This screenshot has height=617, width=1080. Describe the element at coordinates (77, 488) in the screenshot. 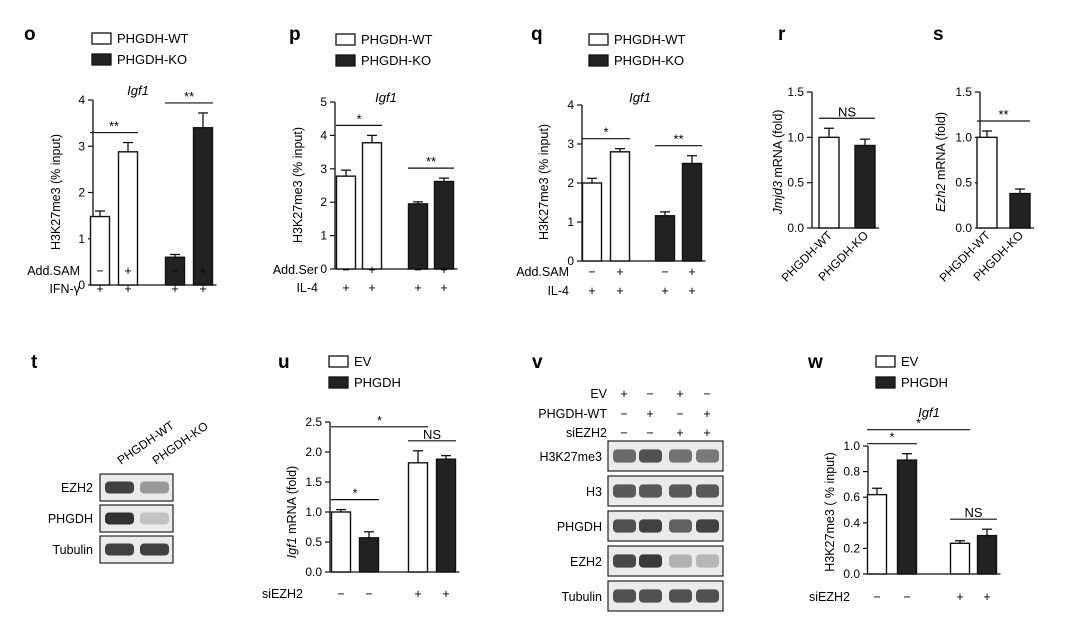

I see `blot-label-t: EZH2` at that location.